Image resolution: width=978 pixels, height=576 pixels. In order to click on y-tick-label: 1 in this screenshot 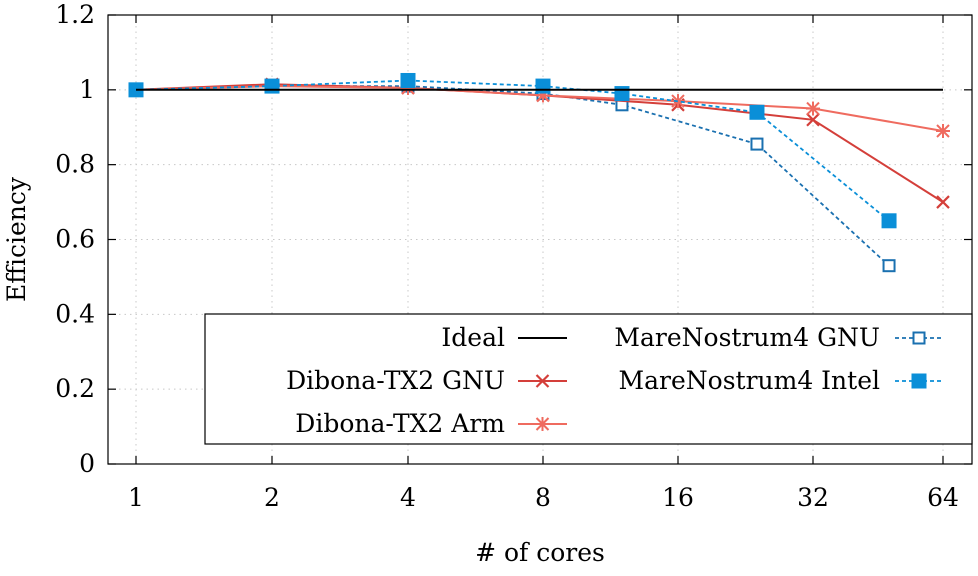, I will do `click(87, 89)`.